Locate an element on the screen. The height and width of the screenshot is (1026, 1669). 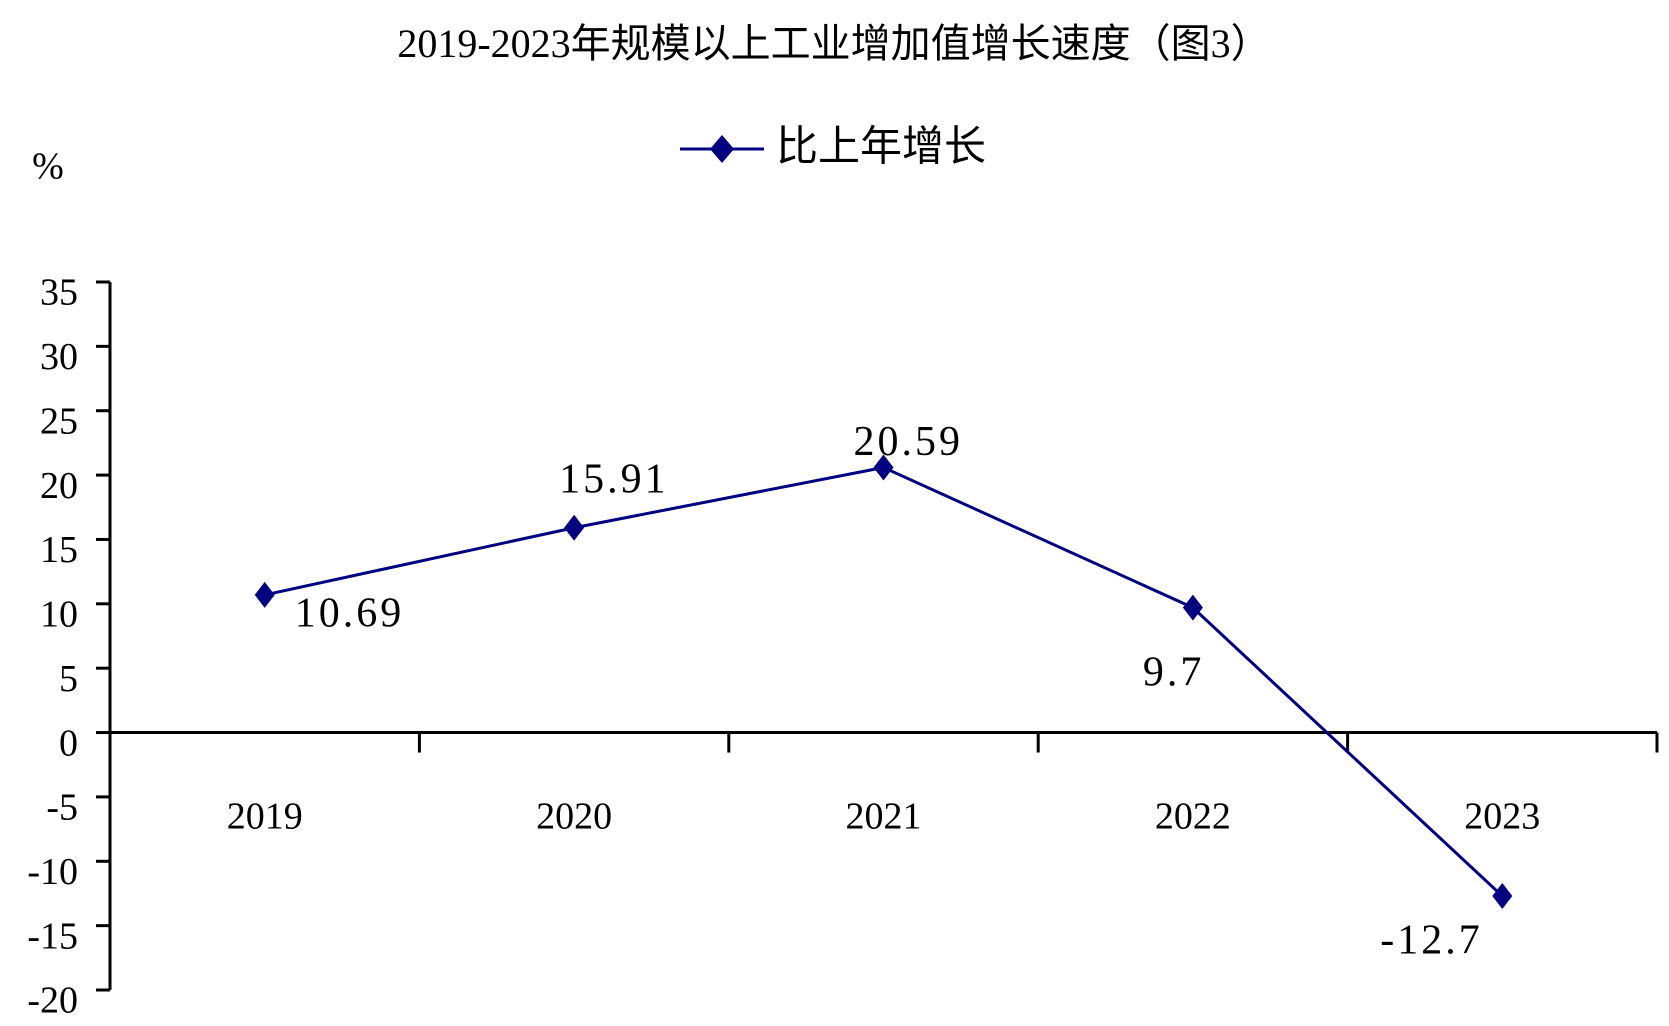
y-tick-label: 30 is located at coordinates (59, 357).